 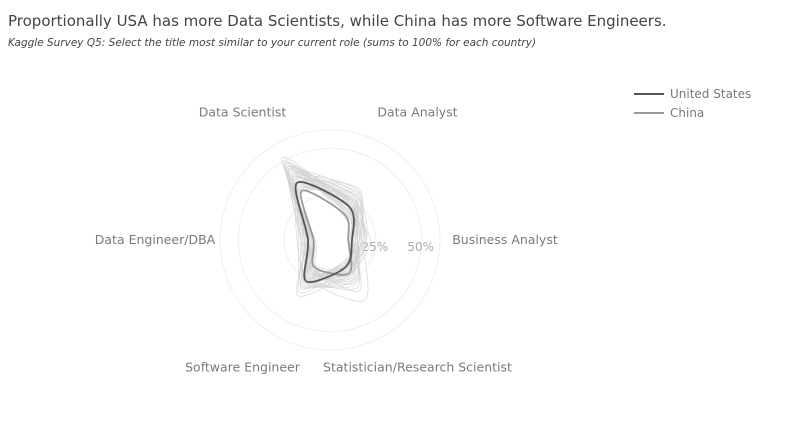 What do you see at coordinates (417, 366) in the screenshot?
I see `axis-label: Statistician/Research Scientist` at bounding box center [417, 366].